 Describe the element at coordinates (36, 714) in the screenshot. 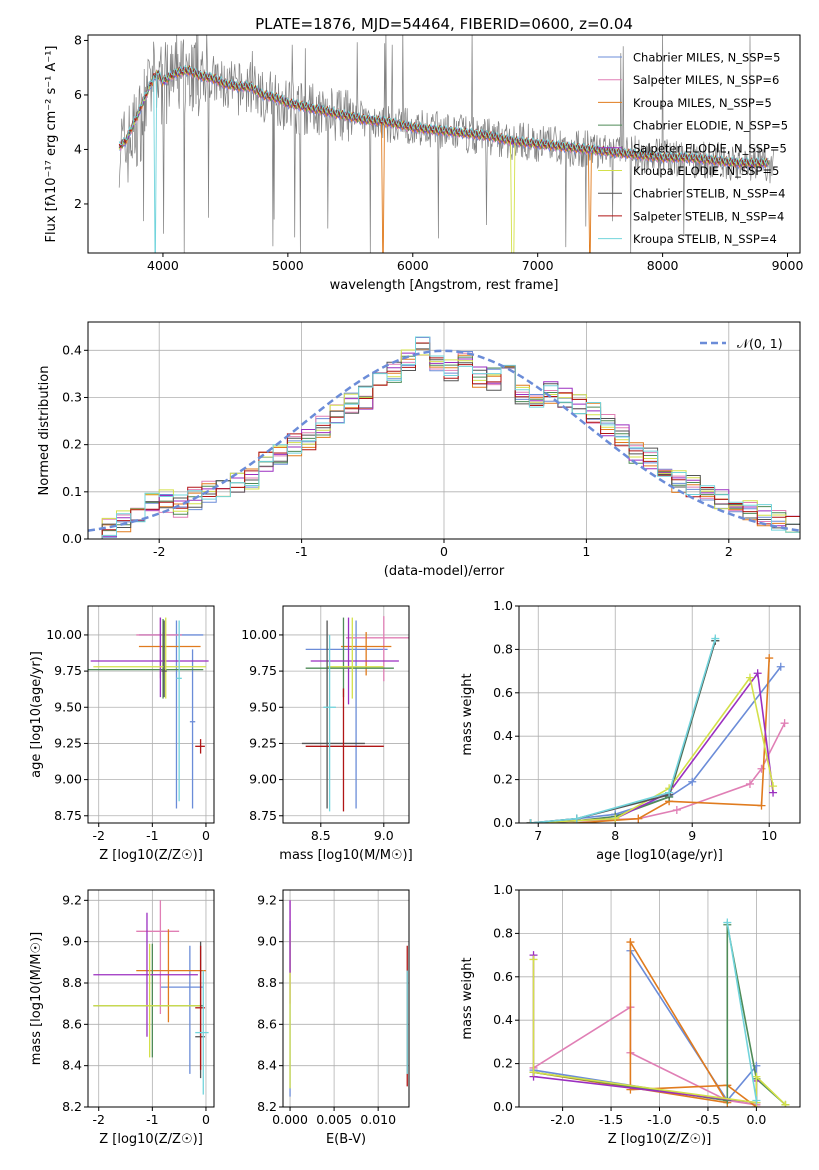

I see `y-axis-label: age [log10(age/yr)]` at that location.